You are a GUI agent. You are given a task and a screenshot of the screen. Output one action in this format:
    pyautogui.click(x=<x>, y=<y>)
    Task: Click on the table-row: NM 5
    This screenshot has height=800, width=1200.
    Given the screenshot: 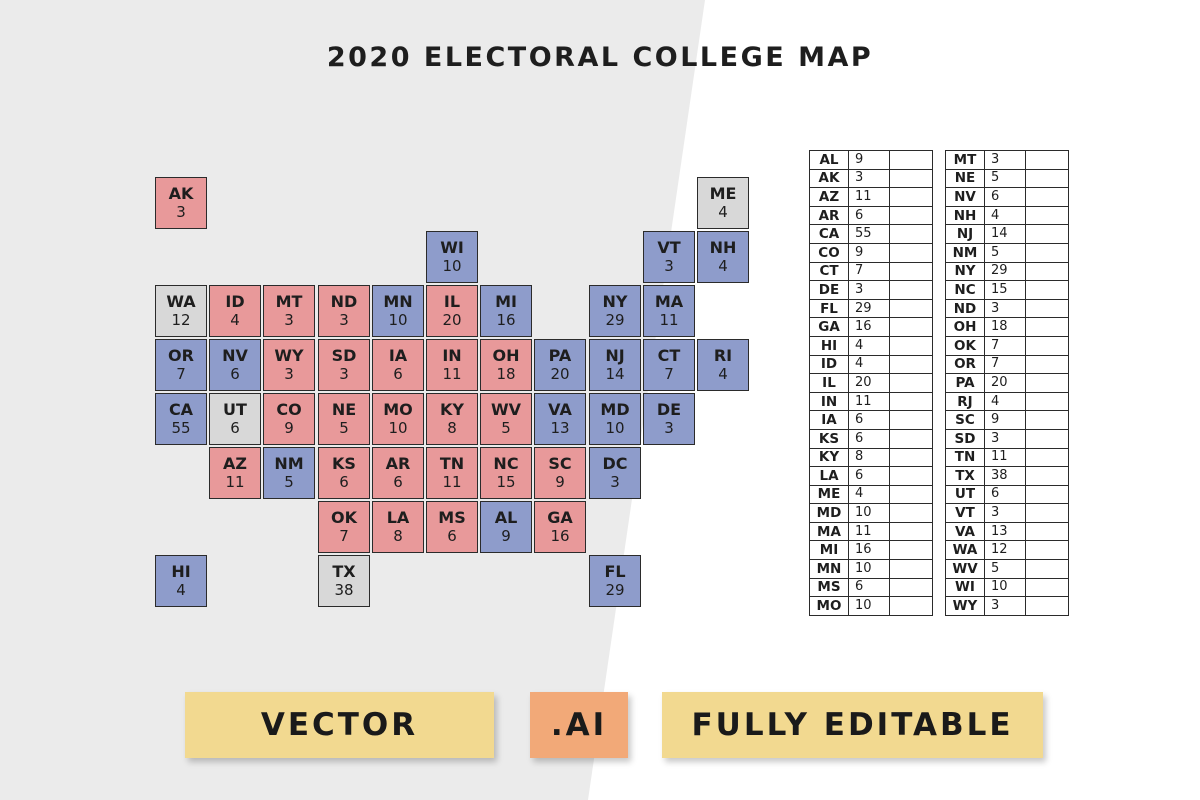 What is the action you would take?
    pyautogui.click(x=1007, y=252)
    